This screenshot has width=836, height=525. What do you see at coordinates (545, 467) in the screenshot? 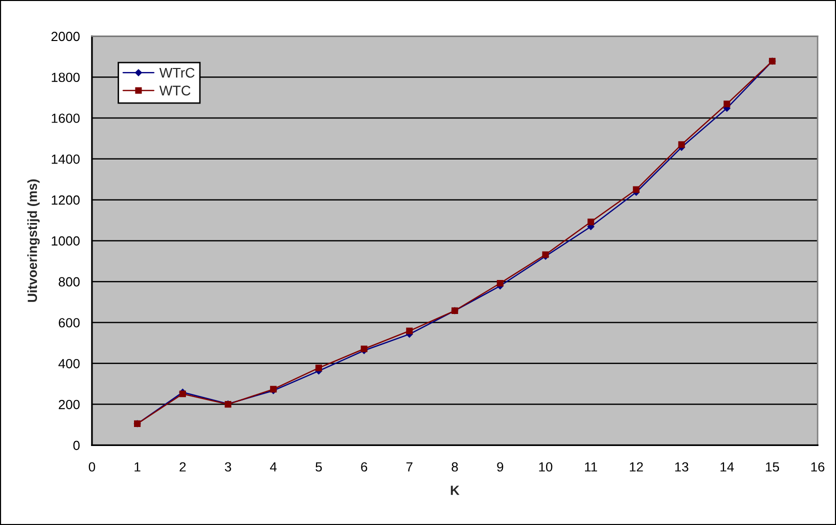
I see `x-tick-label: 10` at bounding box center [545, 467].